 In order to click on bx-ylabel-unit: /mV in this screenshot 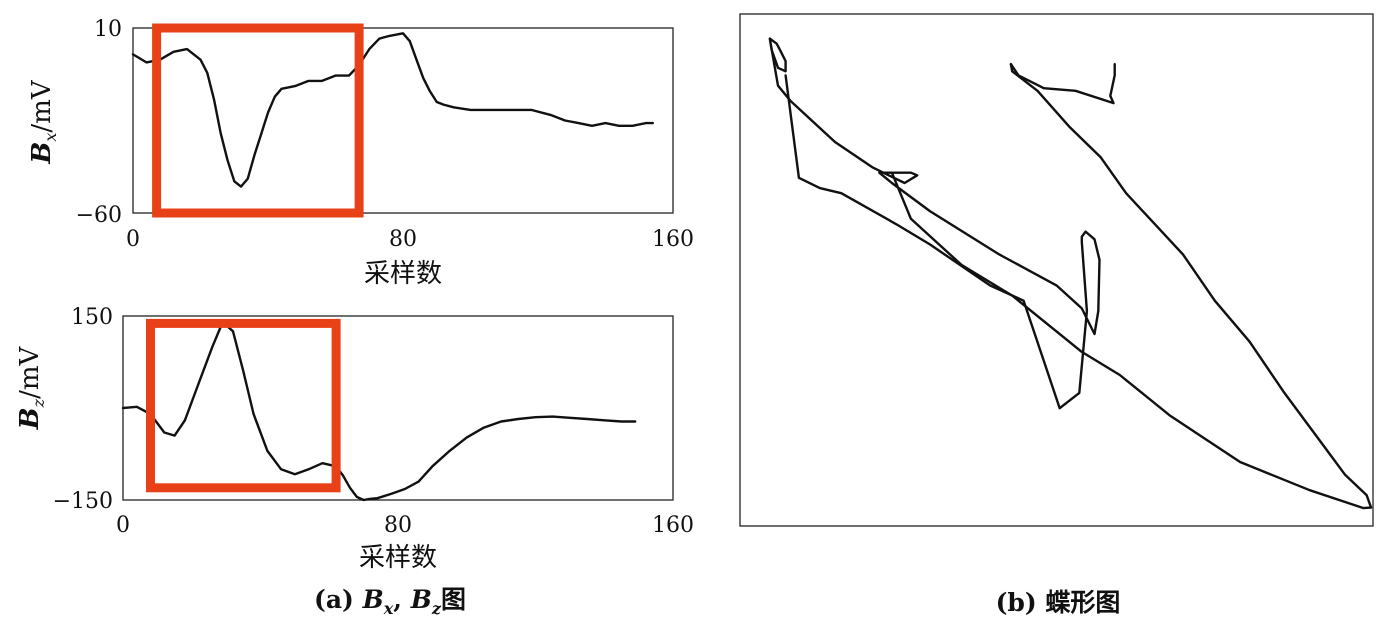, I will do `click(42, 105)`.